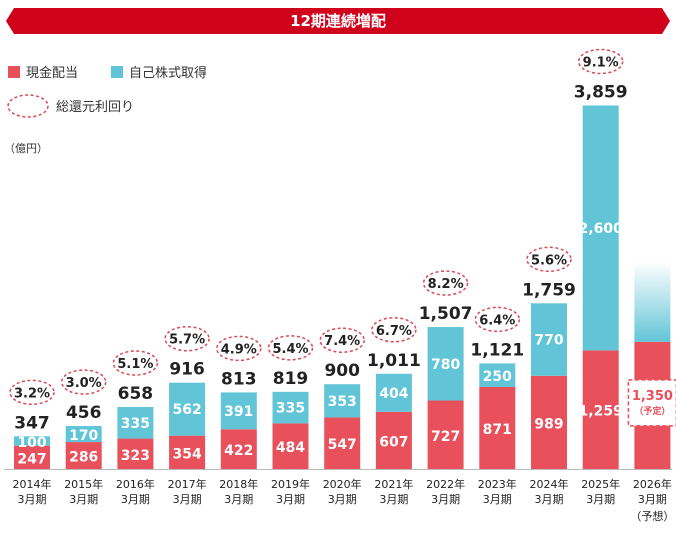 This screenshot has height=534, width=676. I want to click on label-yield: 7.4%, so click(342, 341).